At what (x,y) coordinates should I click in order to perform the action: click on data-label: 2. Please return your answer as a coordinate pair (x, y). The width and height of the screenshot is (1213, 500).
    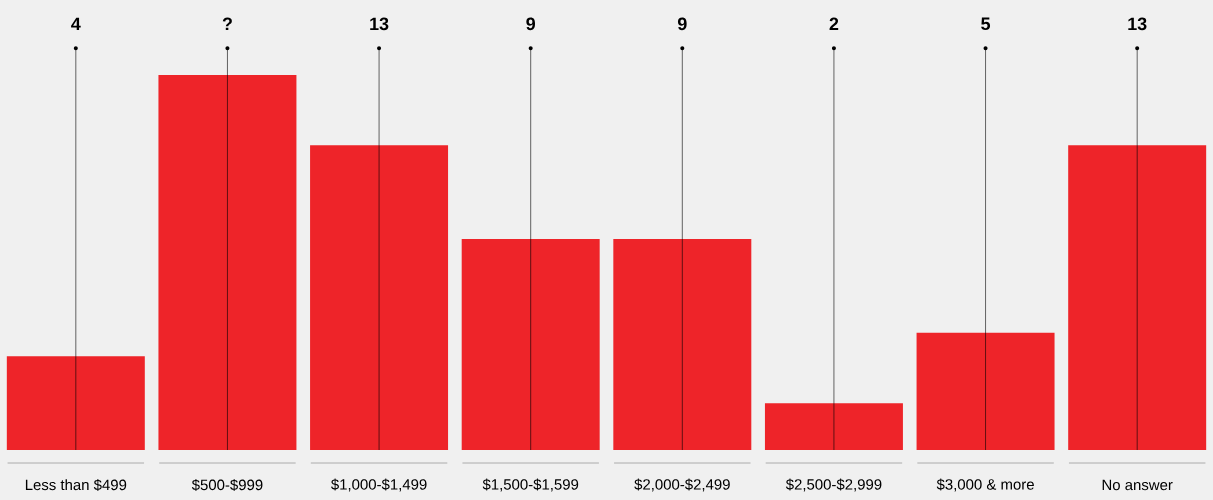
    Looking at the image, I should click on (834, 24).